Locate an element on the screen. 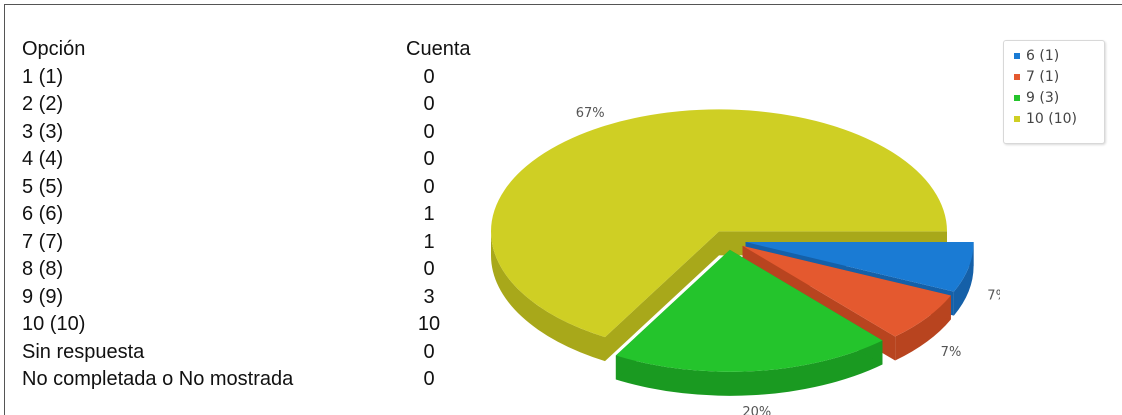 This screenshot has height=415, width=1122. header-count: Cuenta is located at coordinates (438, 49).